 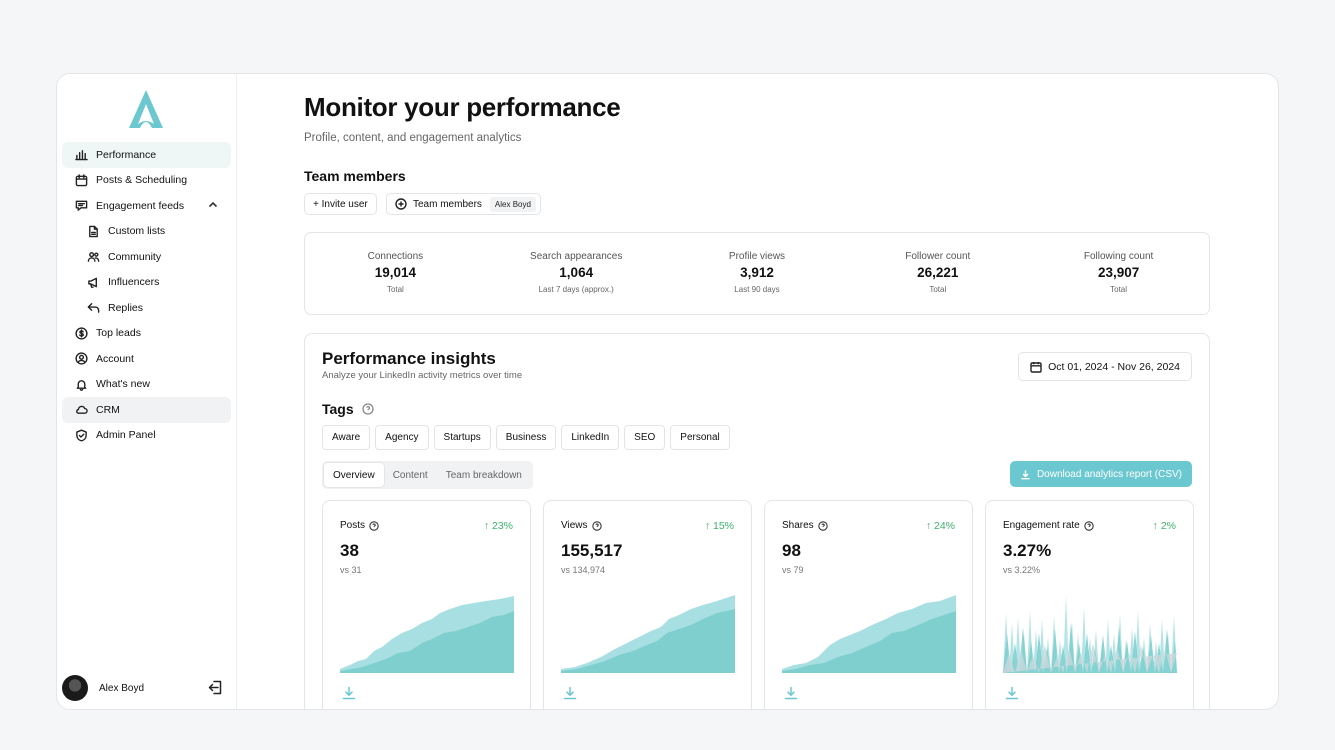 I want to click on dollar-icon, so click(x=81, y=333).